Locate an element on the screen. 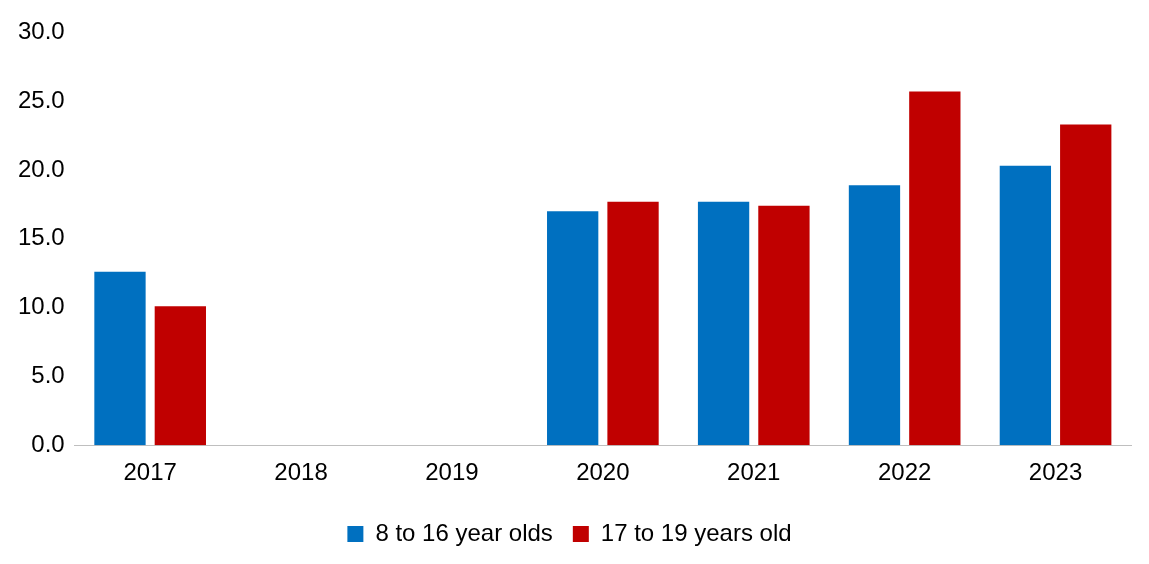 This screenshot has height=564, width=1149. legend-label: 8 to 16 year olds is located at coordinates (464, 532).